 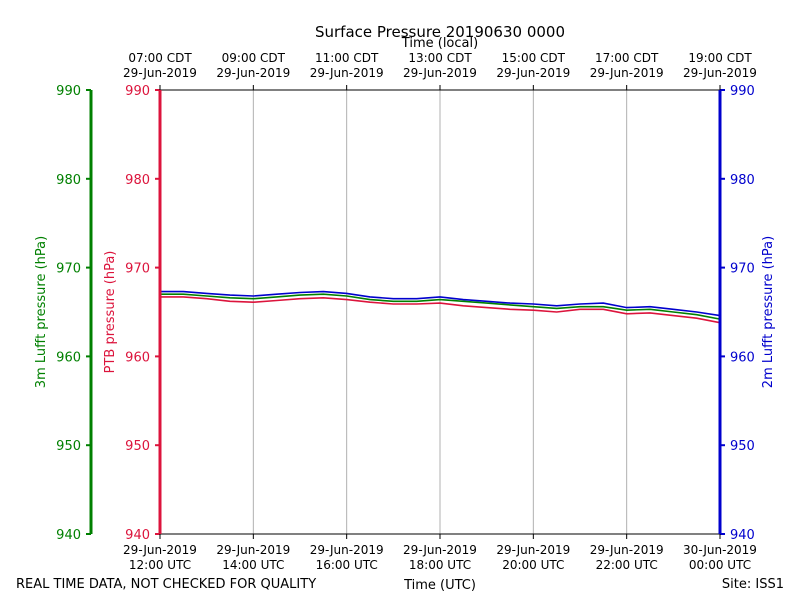 What do you see at coordinates (68, 269) in the screenshot?
I see `ytick-label-green: 970` at bounding box center [68, 269].